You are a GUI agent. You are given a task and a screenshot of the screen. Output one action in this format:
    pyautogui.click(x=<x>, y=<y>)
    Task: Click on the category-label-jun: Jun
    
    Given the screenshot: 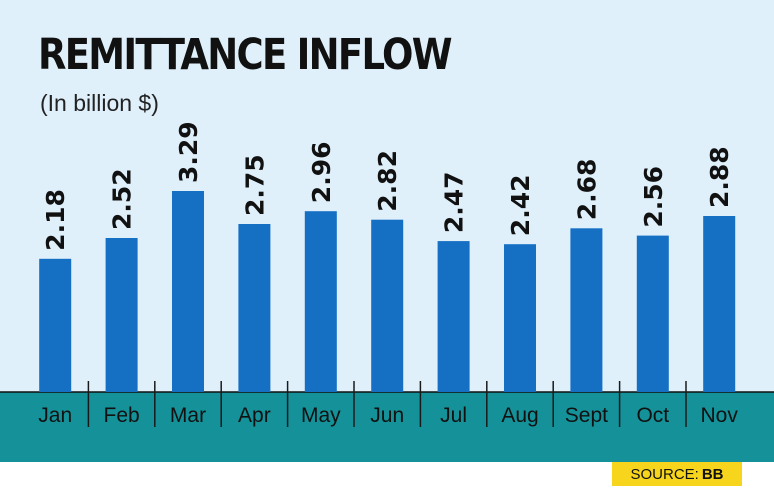 What is the action you would take?
    pyautogui.click(x=387, y=415)
    